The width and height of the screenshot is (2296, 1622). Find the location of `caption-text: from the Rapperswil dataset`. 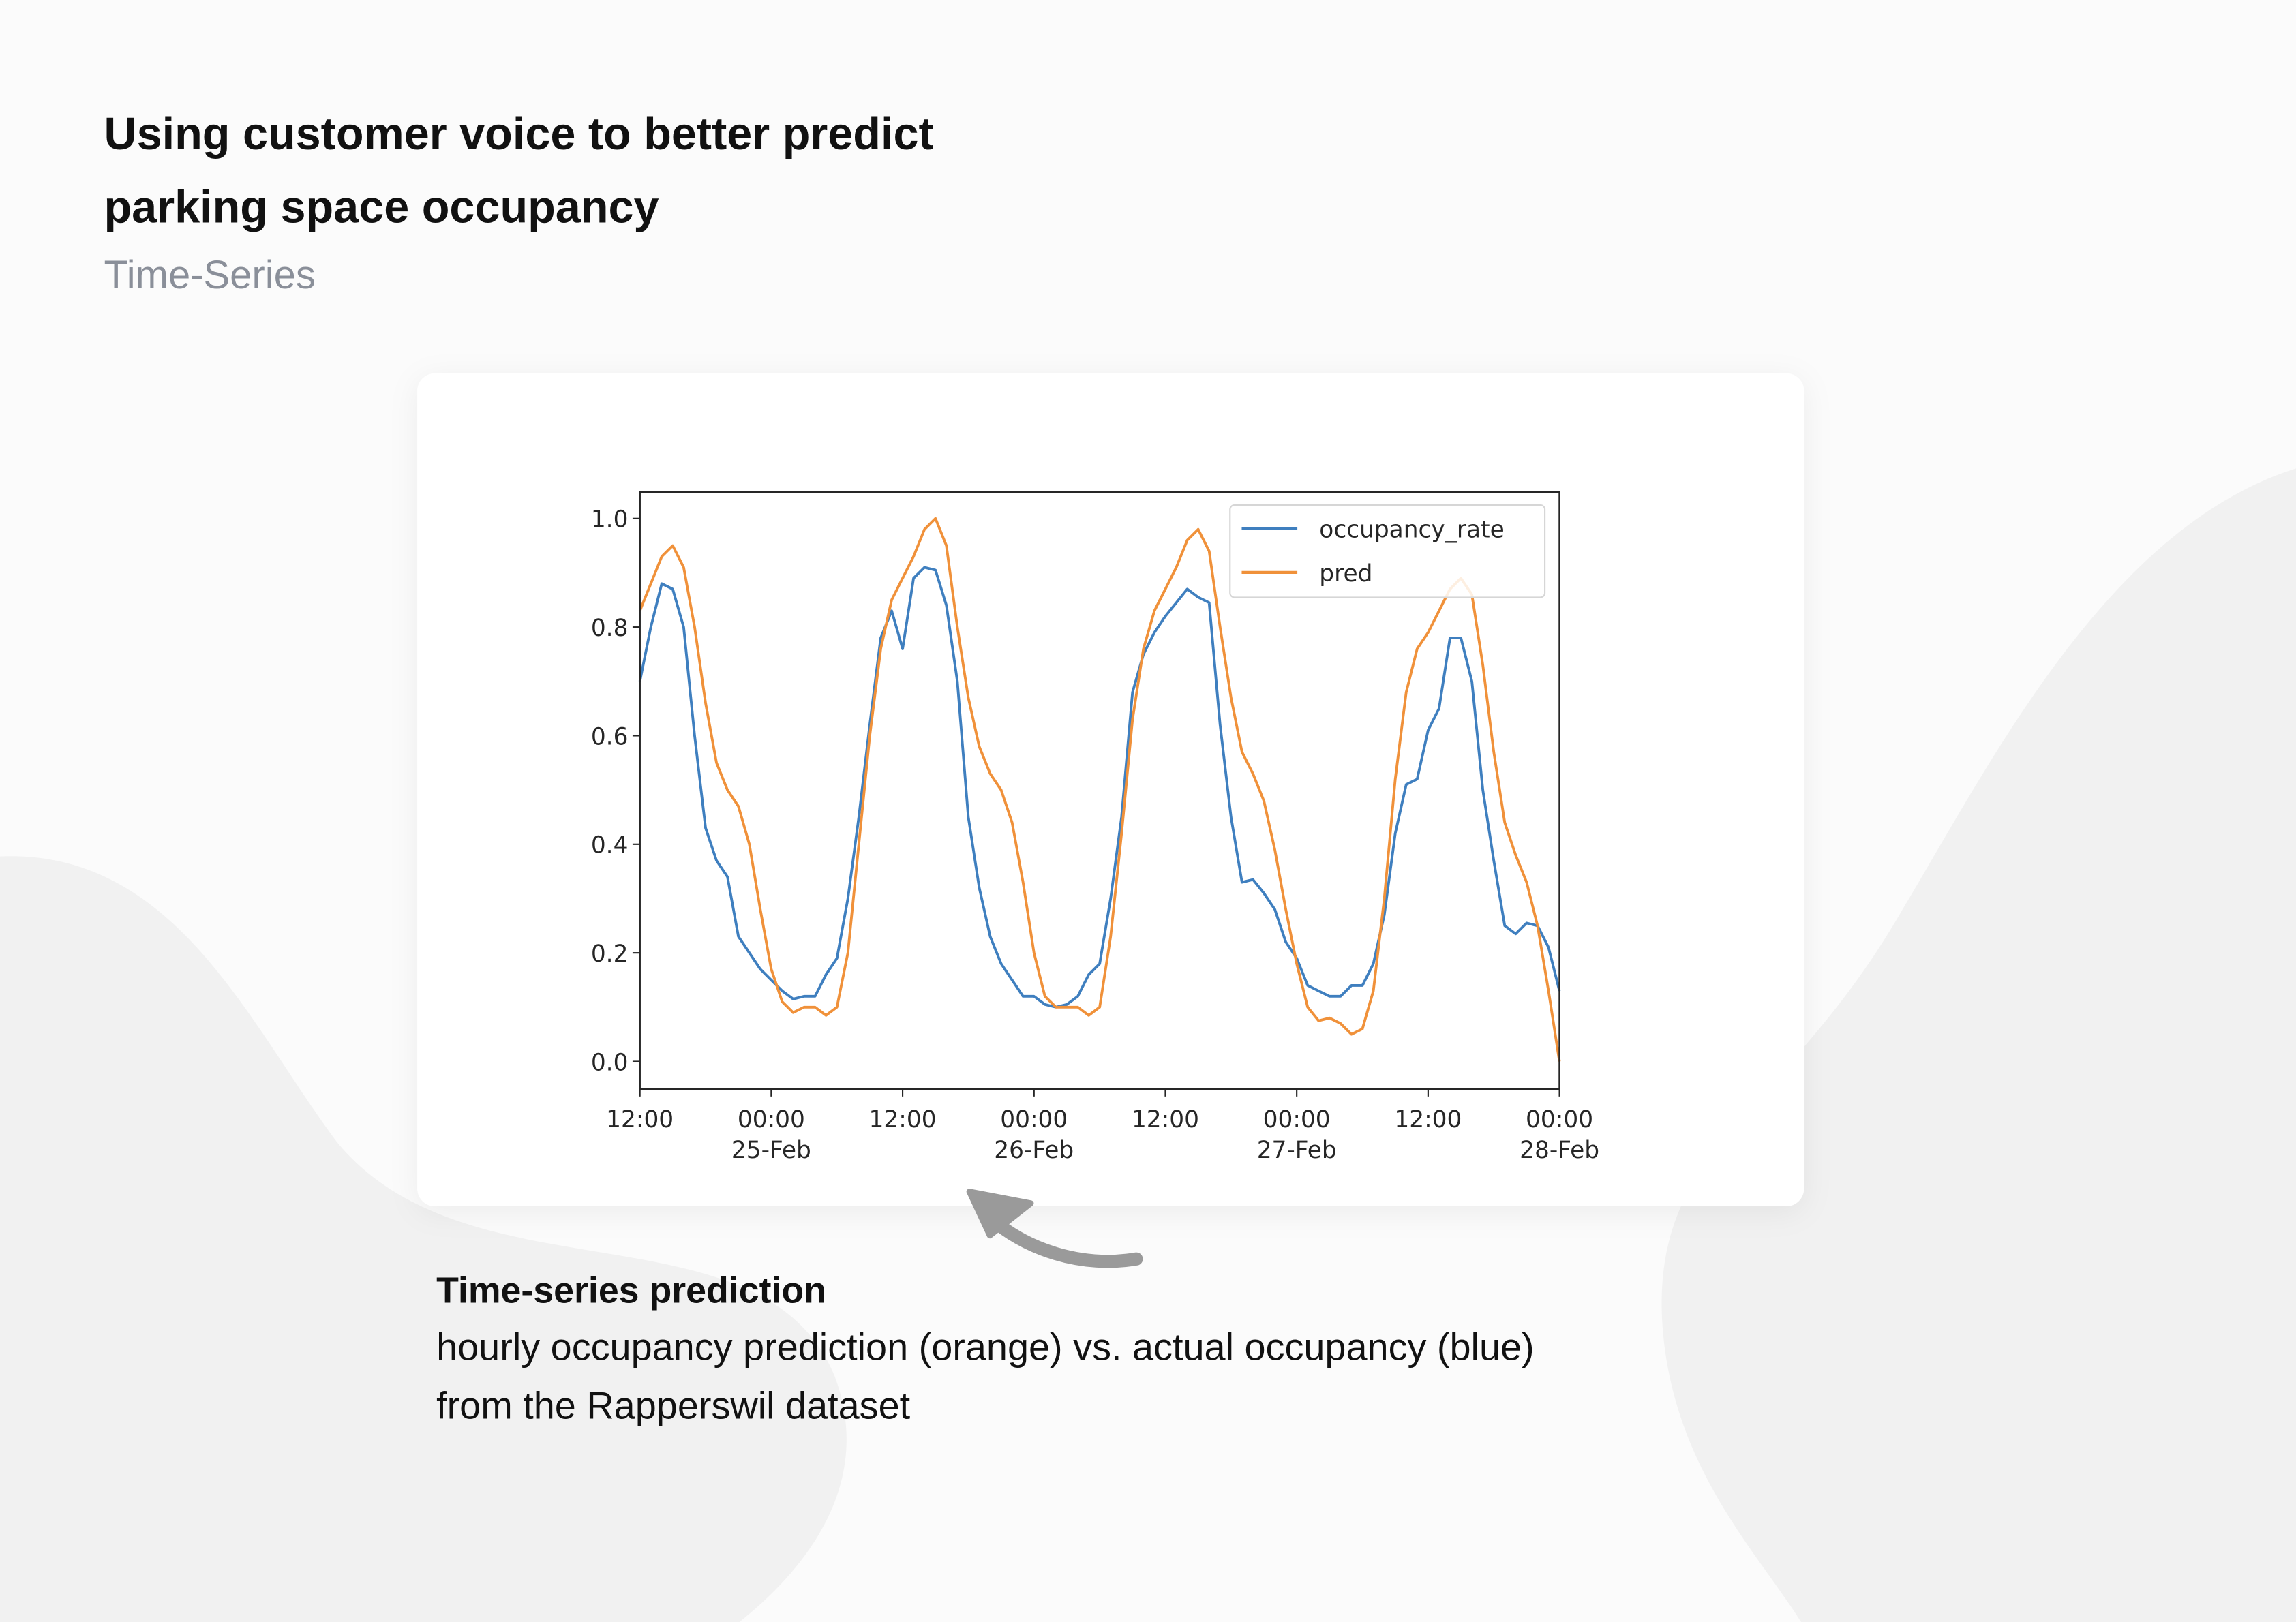

caption-text: from the Rapperswil dataset is located at coordinates (673, 1404).